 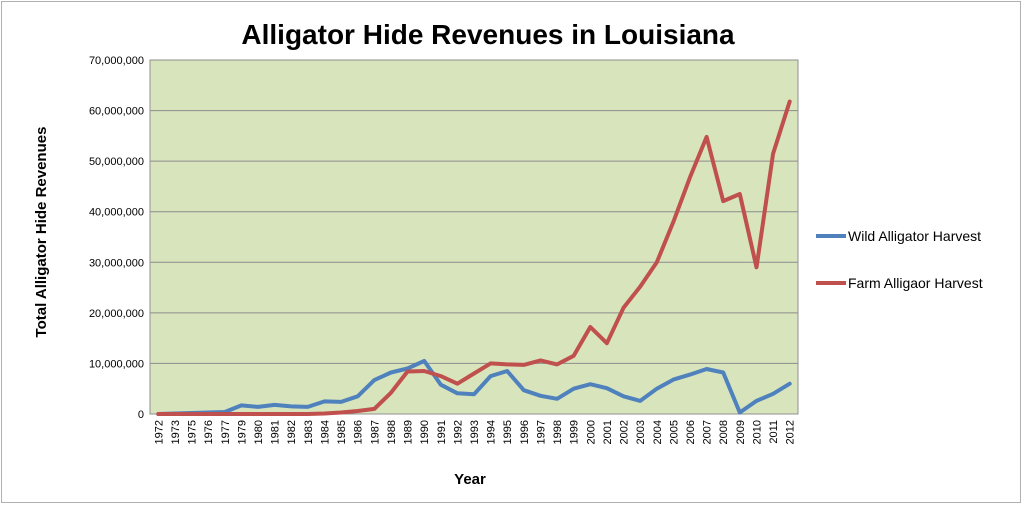 What do you see at coordinates (508, 432) in the screenshot?
I see `x-tick-label: 1995` at bounding box center [508, 432].